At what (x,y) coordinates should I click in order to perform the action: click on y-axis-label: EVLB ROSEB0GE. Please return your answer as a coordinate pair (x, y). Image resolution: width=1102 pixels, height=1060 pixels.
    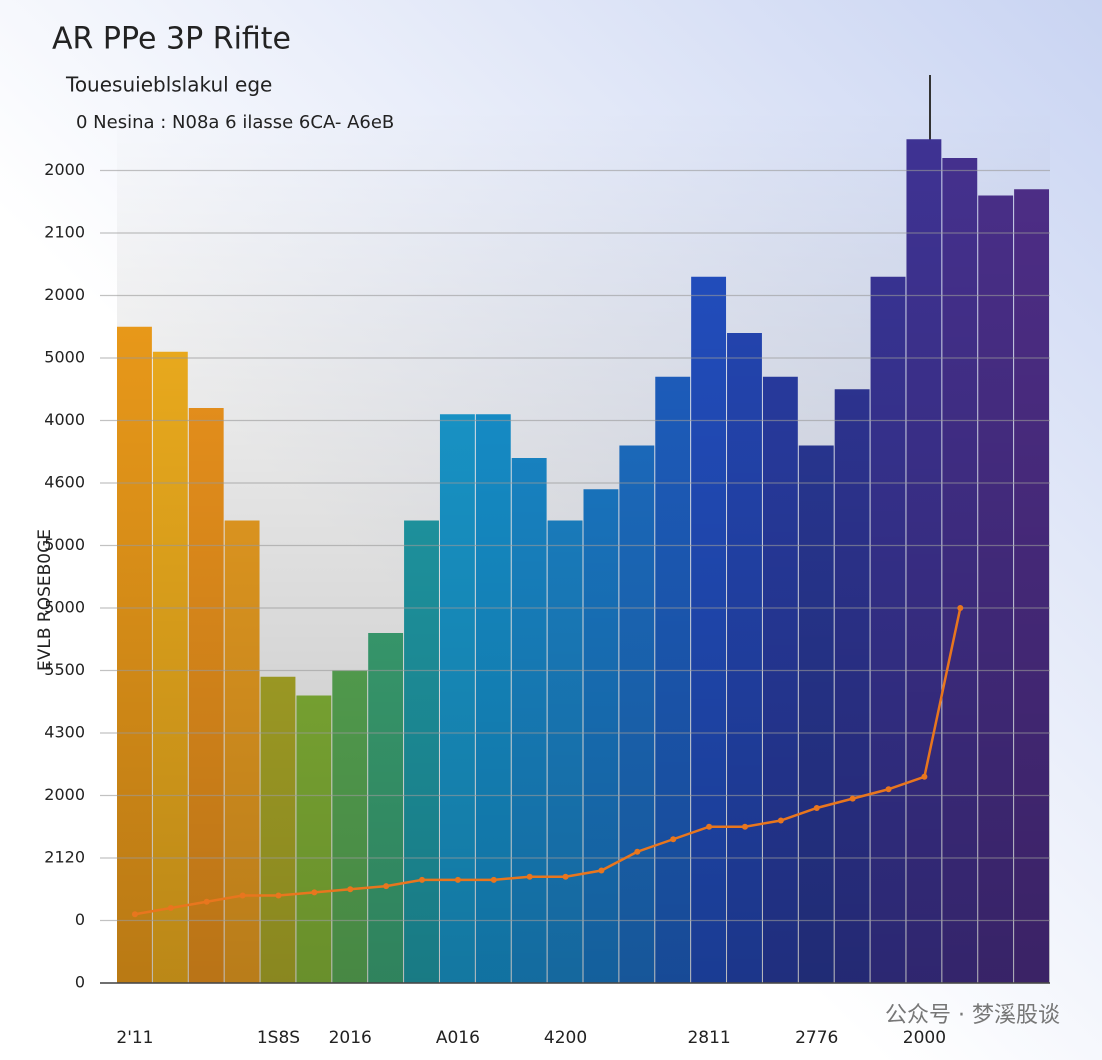
    Looking at the image, I should click on (45, 600).